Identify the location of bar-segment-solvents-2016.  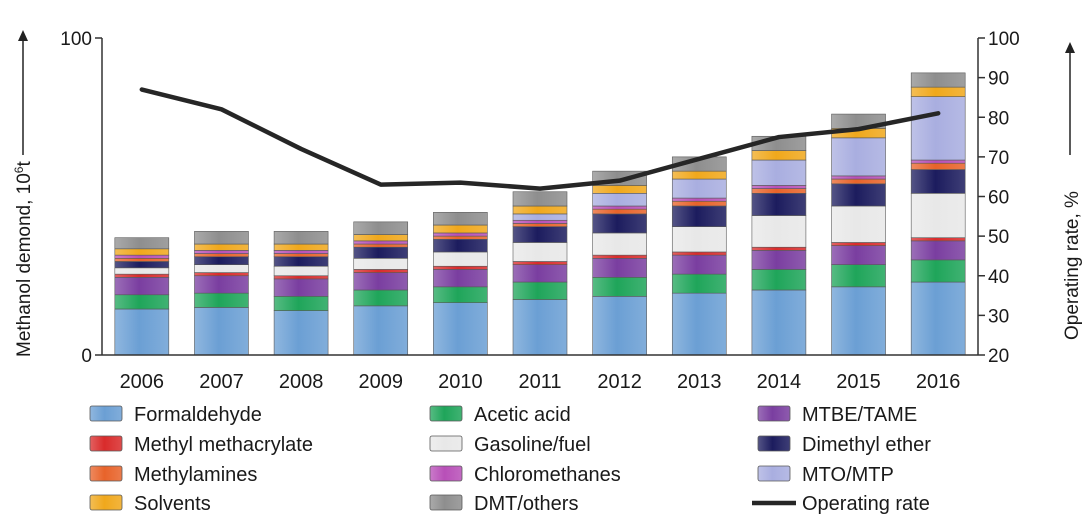
(938, 91).